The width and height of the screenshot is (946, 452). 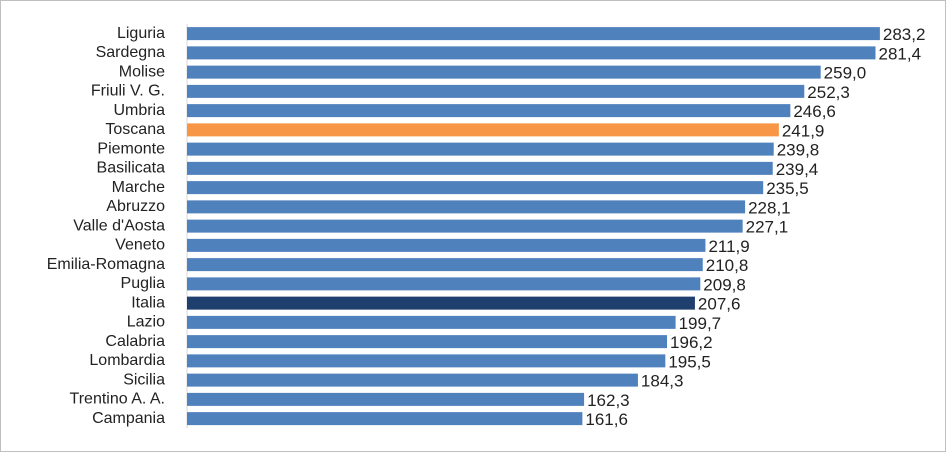 I want to click on data-label: 199,7, so click(x=700, y=323).